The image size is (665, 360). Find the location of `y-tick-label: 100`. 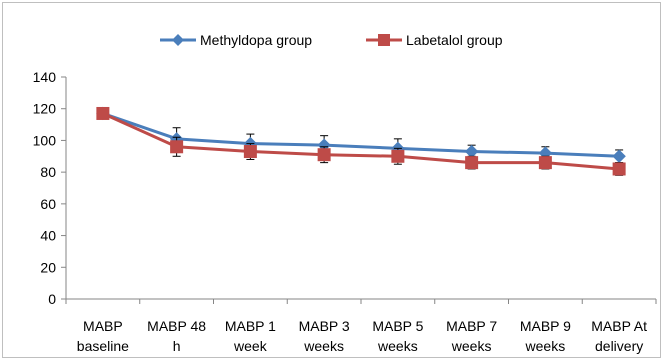

y-tick-label: 100 is located at coordinates (45, 140).